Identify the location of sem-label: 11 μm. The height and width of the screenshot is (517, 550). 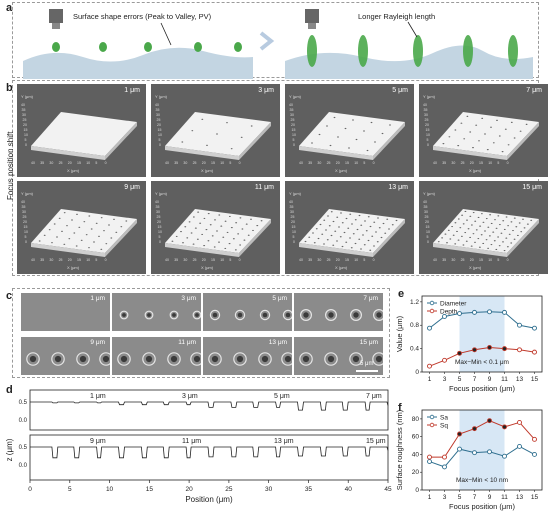
(187, 342).